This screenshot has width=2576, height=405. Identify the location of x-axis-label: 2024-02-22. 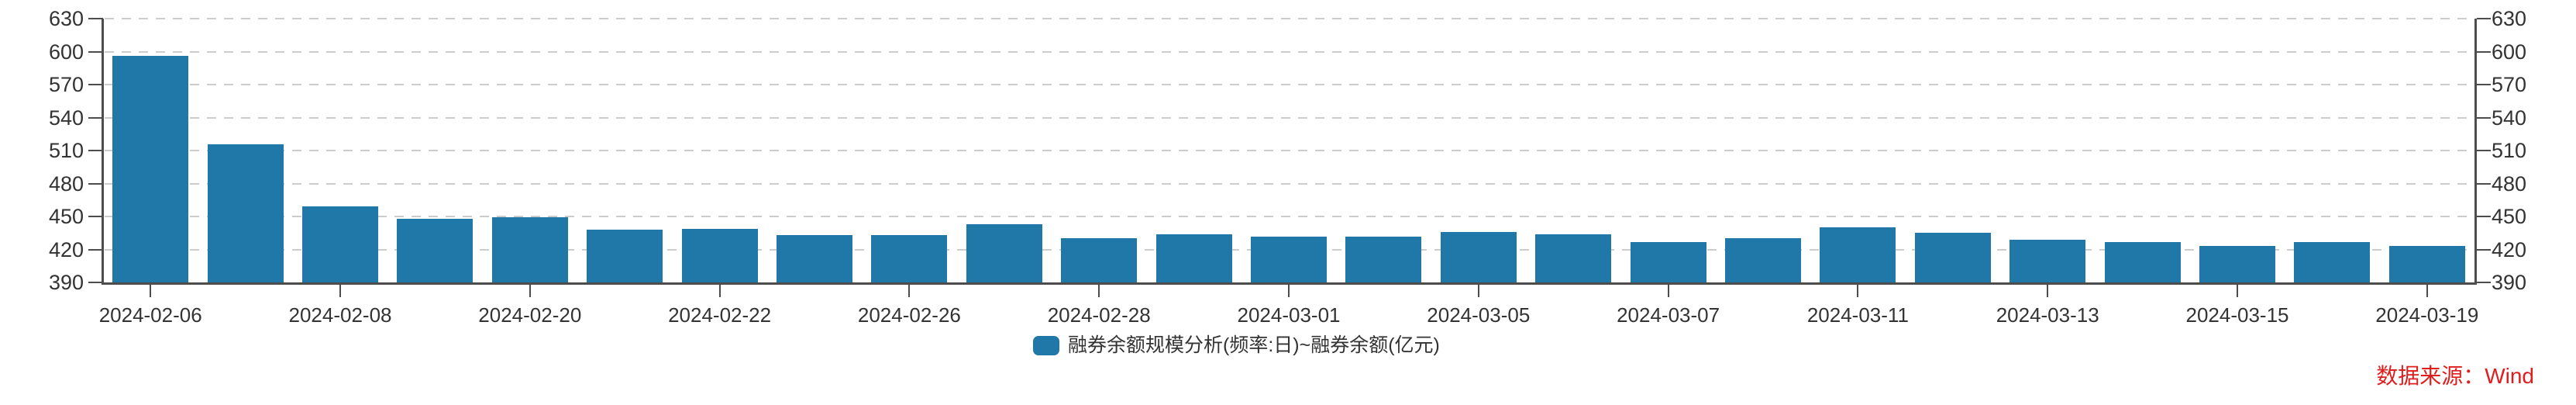
(720, 315).